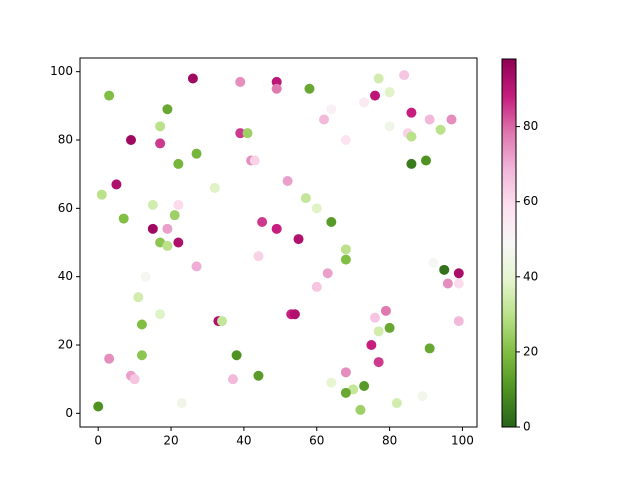 This screenshot has width=640, height=484. What do you see at coordinates (509, 243) in the screenshot?
I see `colorbar` at bounding box center [509, 243].